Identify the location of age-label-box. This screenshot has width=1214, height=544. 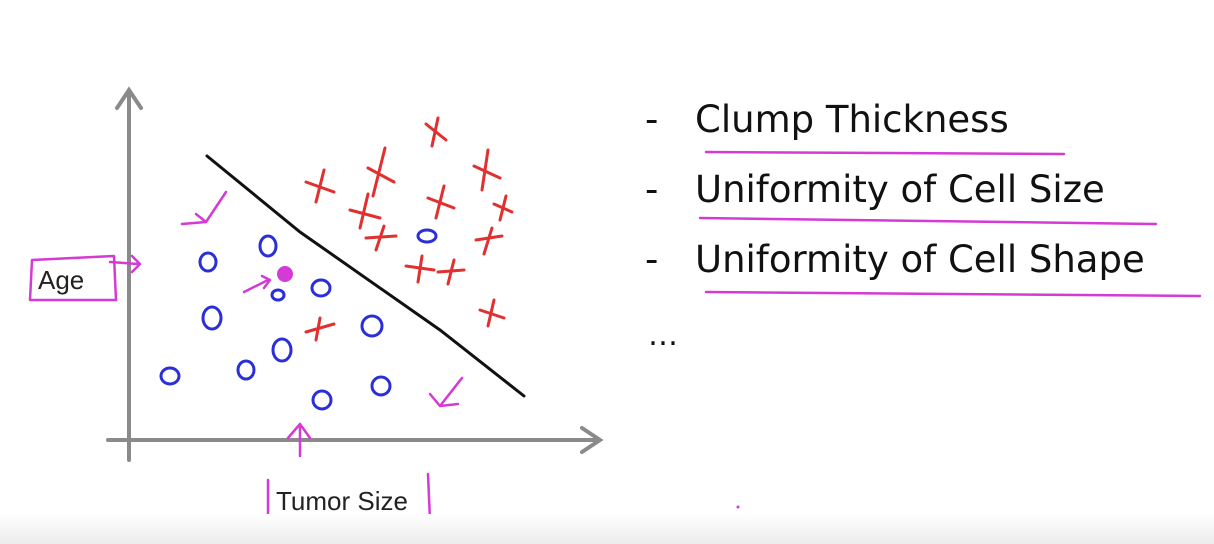
(73, 278).